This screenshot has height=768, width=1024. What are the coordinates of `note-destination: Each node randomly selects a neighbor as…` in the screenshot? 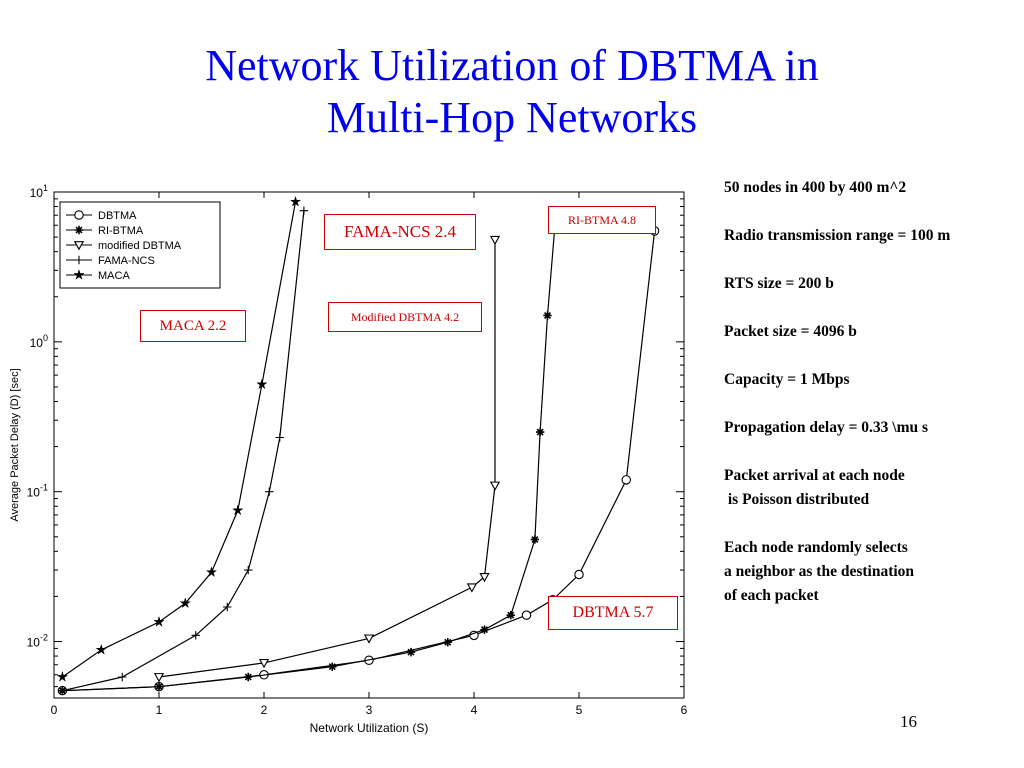 It's located at (819, 571).